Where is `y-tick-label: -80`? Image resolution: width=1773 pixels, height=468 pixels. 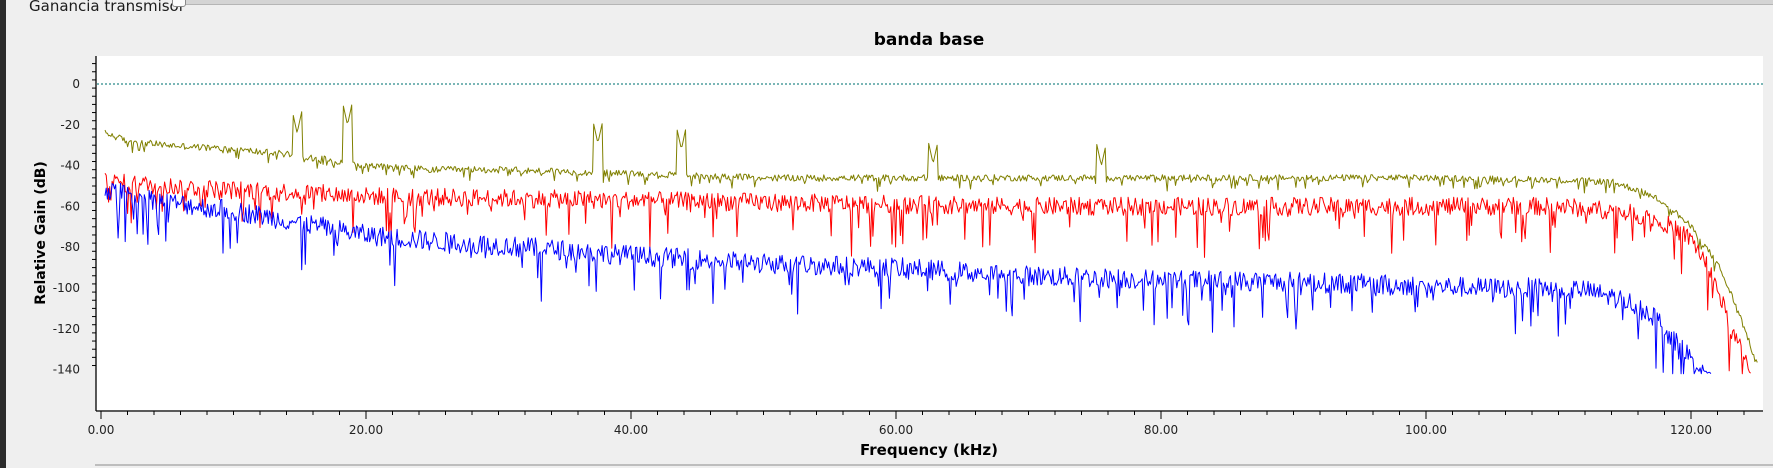 y-tick-label: -80 is located at coordinates (70, 247).